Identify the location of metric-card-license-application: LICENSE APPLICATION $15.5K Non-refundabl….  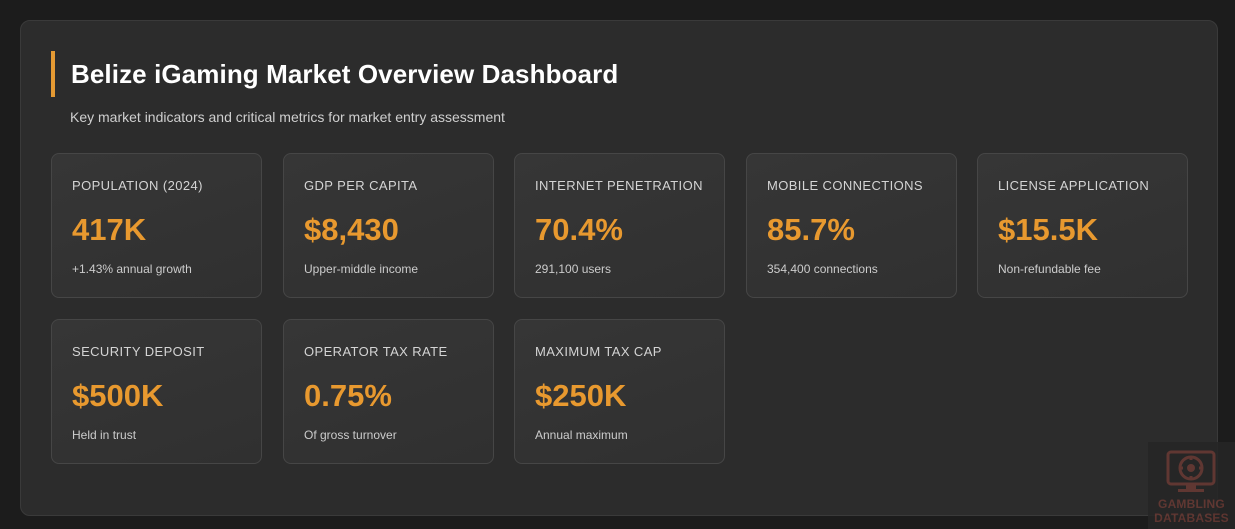
(1082, 225).